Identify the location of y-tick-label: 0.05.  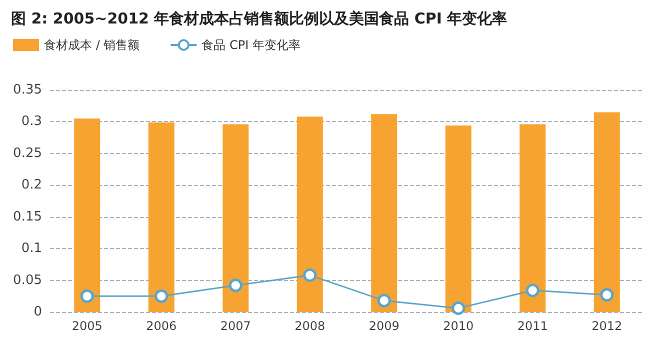
(27, 280).